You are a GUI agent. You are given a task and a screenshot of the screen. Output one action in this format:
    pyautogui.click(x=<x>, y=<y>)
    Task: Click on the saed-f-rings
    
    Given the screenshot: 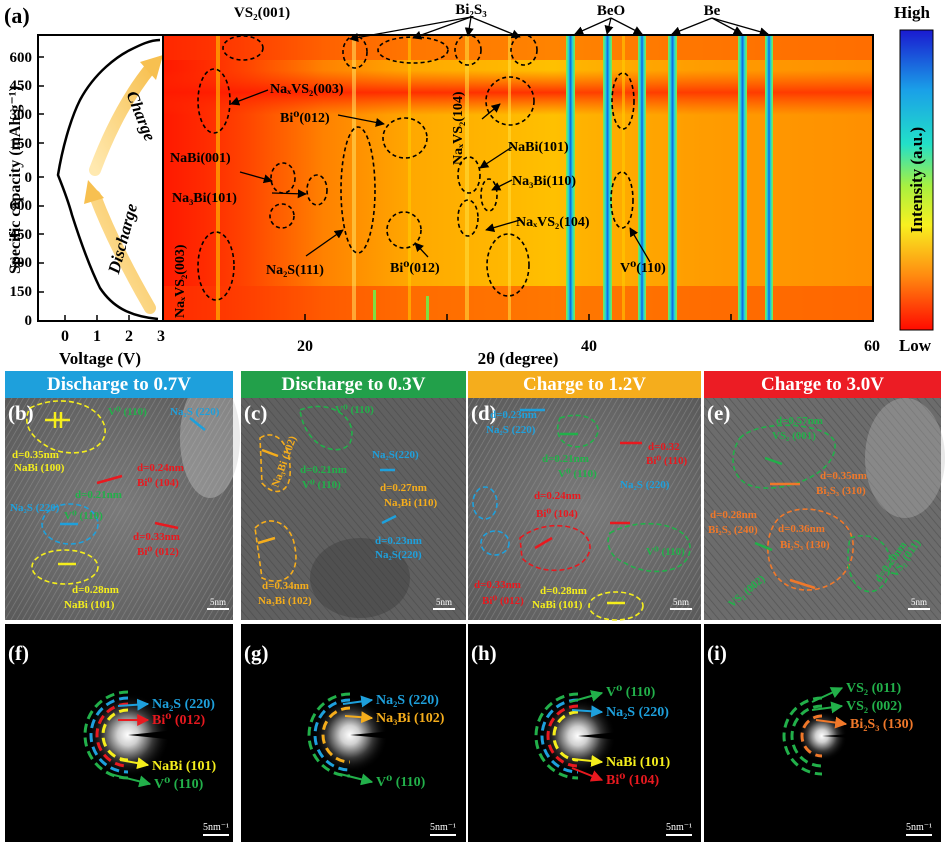 What is the action you would take?
    pyautogui.click(x=106, y=735)
    